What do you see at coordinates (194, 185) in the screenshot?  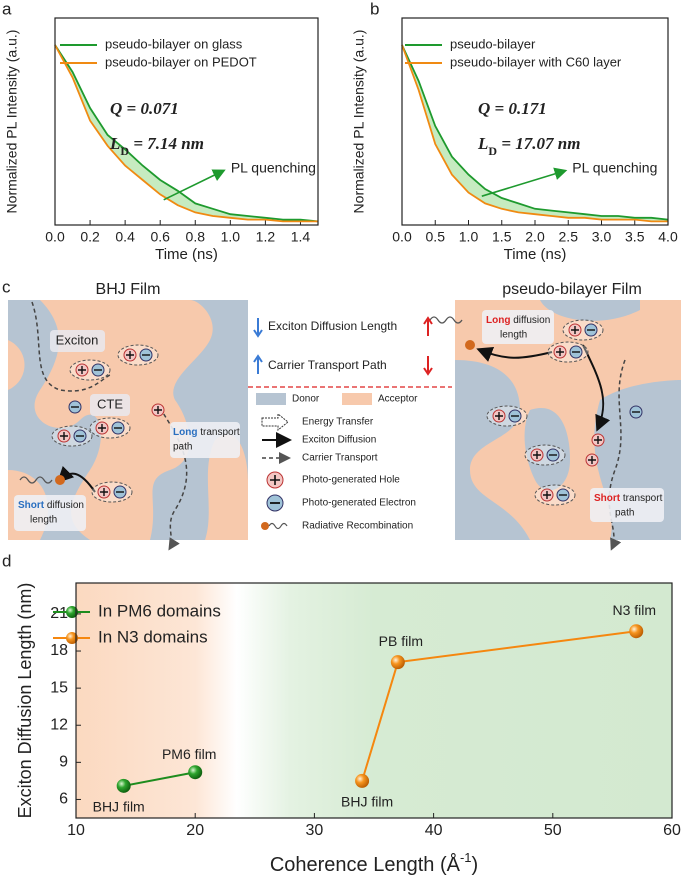 I see `annotation-arrow` at bounding box center [194, 185].